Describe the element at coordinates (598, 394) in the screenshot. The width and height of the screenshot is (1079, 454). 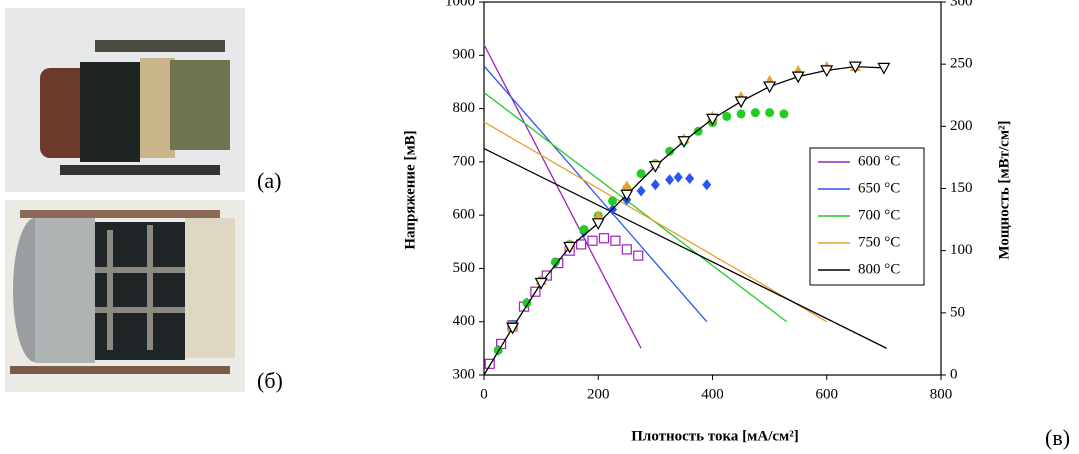
I see `x-tick-label: 200` at that location.